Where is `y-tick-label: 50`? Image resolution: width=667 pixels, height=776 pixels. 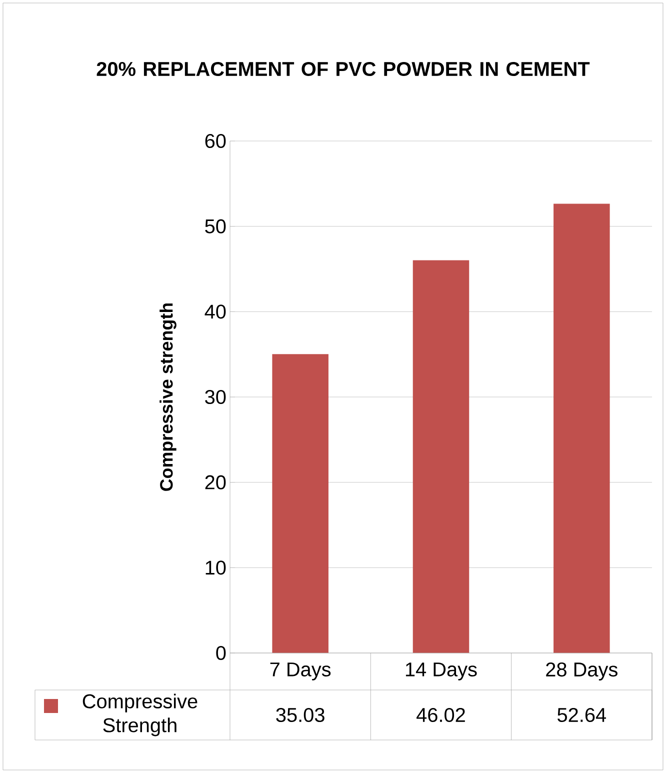 y-tick-label: 50 is located at coordinates (215, 226).